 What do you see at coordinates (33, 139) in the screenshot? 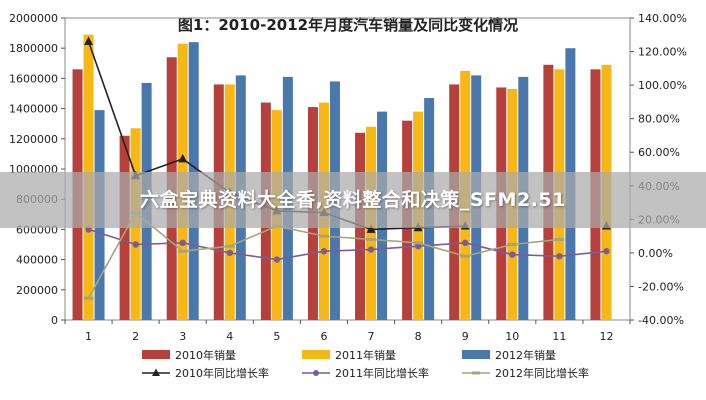
I see `y-left-tick-label: 1200000` at bounding box center [33, 139].